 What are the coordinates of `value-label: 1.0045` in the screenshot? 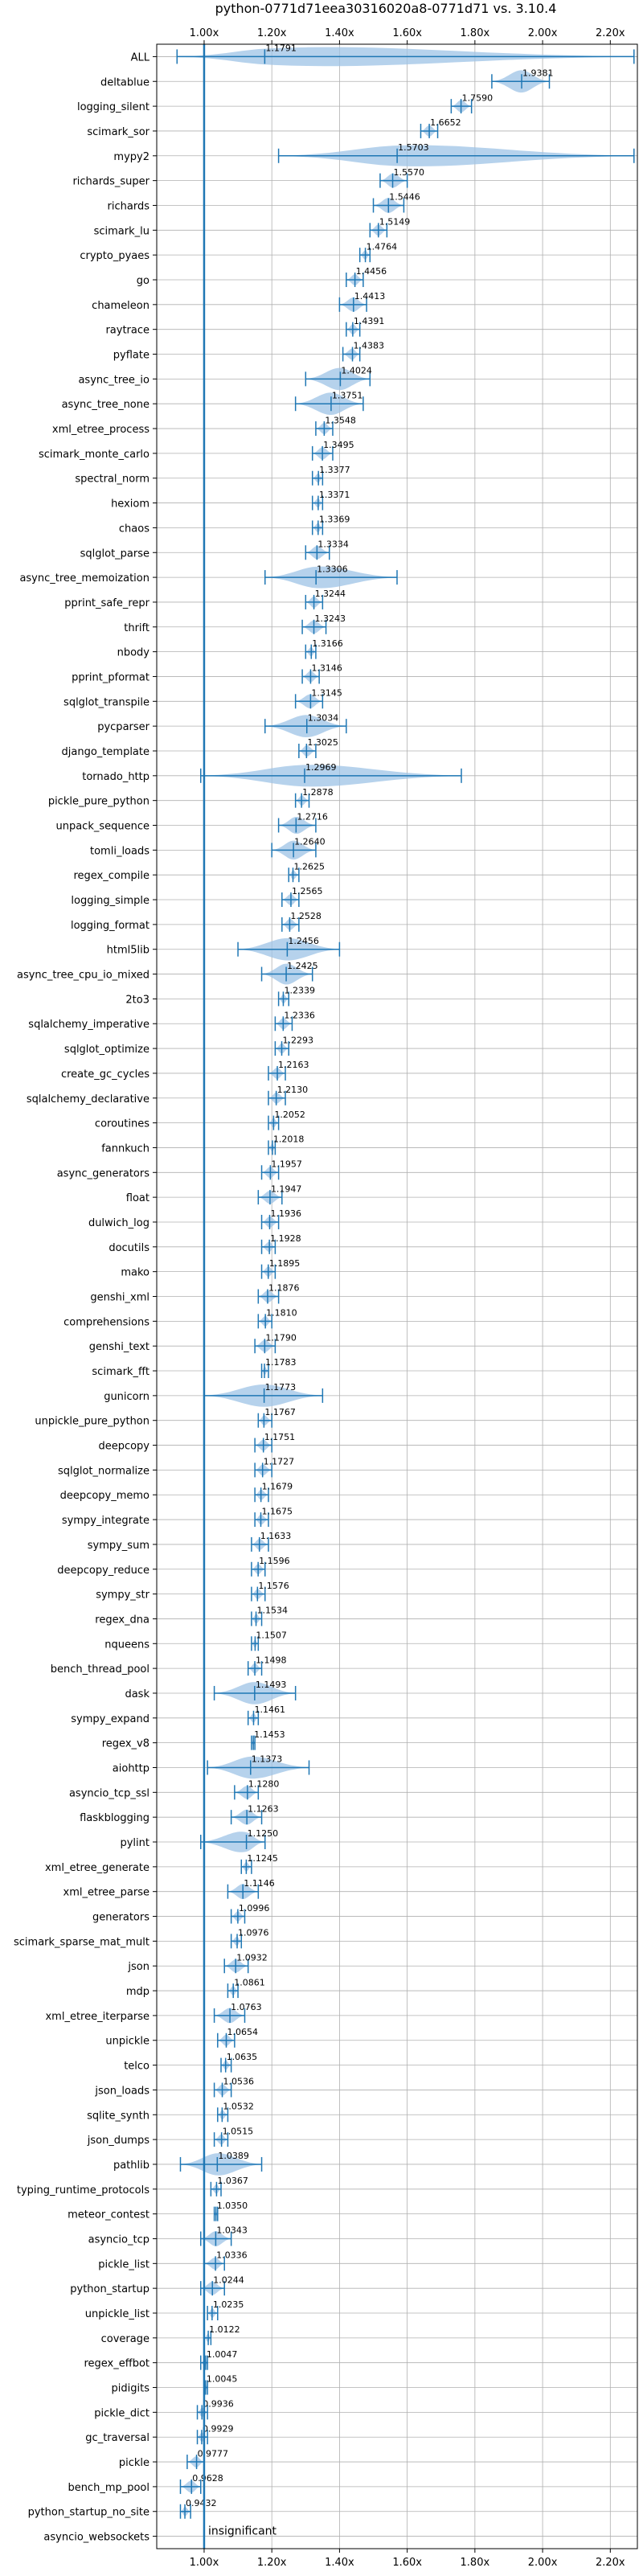 It's located at (222, 2379).